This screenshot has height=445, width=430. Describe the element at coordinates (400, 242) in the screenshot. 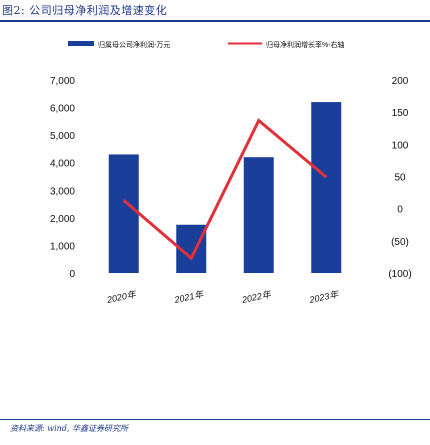

I see `right-tick-label: (50)` at that location.